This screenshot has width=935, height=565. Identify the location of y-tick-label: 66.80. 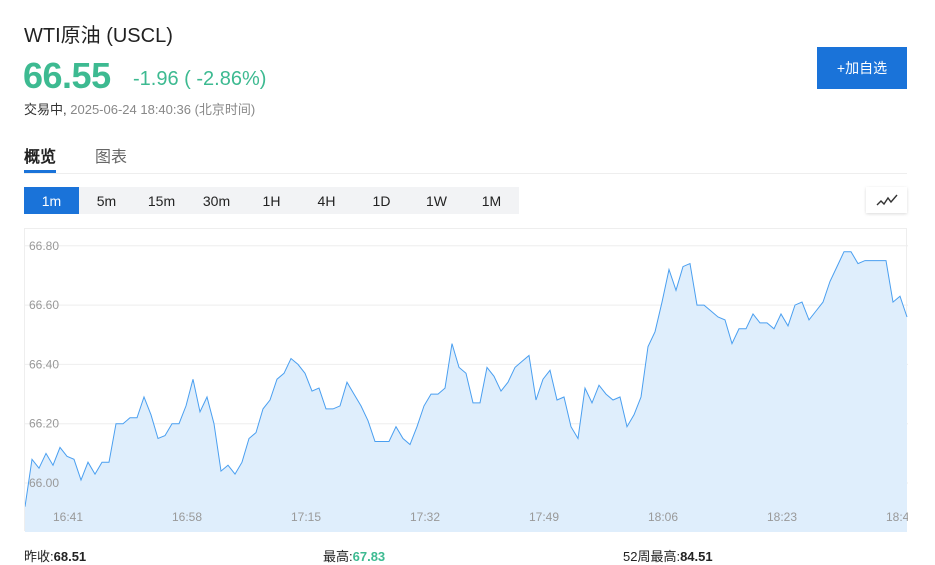
(44, 246).